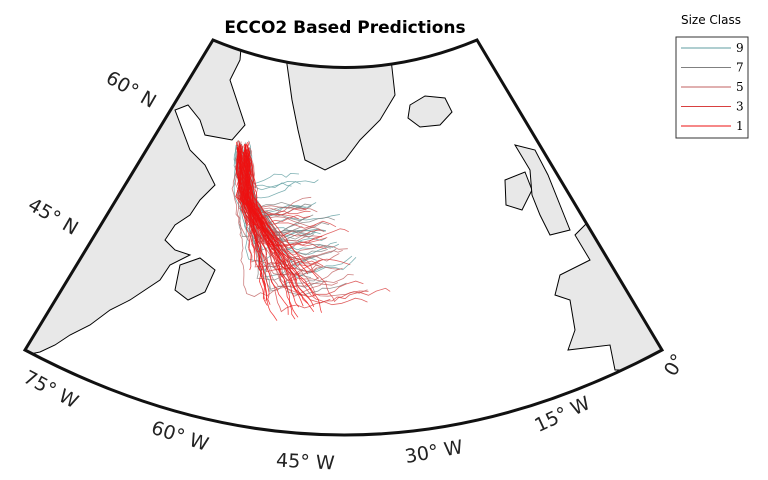 The image size is (768, 480). I want to click on legend-title: Size Class, so click(711, 20).